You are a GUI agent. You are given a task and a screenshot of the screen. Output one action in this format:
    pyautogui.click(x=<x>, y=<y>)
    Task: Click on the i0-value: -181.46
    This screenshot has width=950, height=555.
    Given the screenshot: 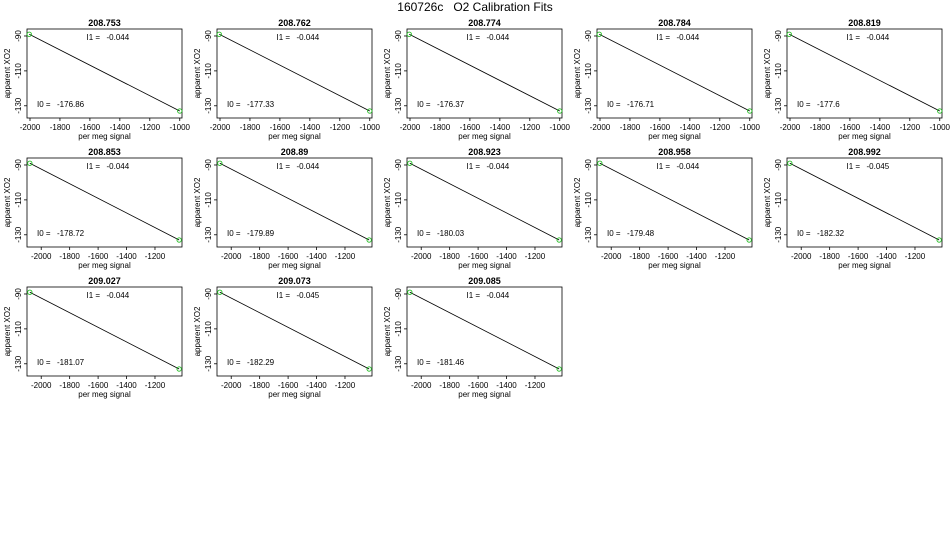 What is the action you would take?
    pyautogui.click(x=451, y=362)
    